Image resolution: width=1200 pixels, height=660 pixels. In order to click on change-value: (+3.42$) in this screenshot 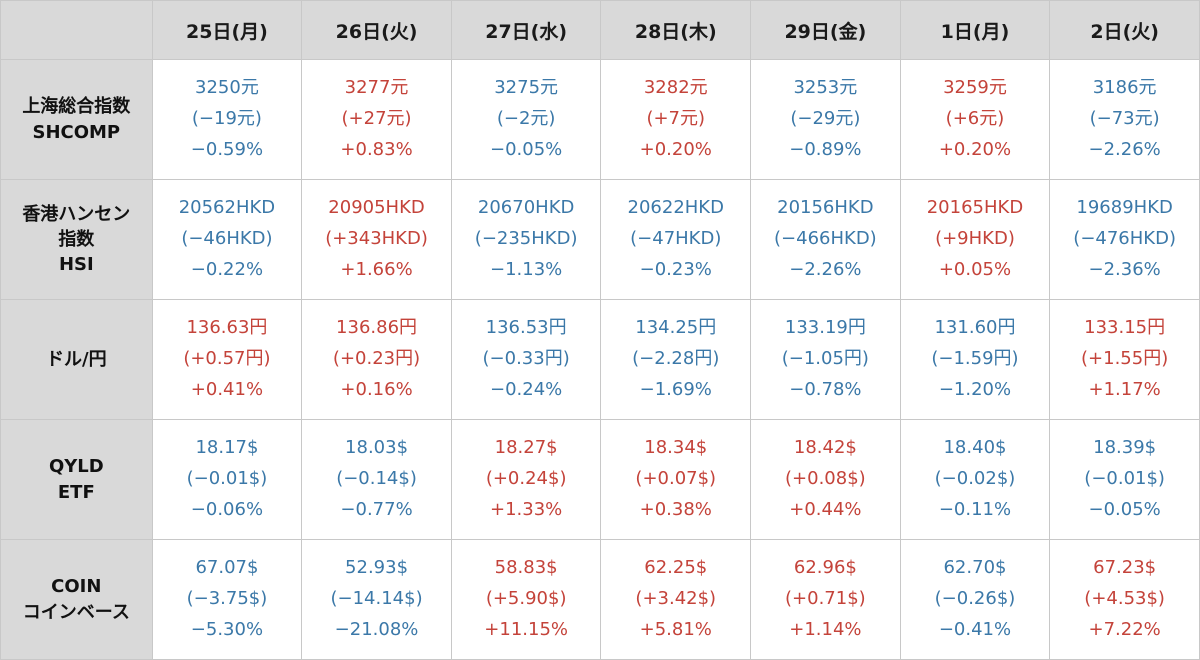, I will do `click(676, 599)`.